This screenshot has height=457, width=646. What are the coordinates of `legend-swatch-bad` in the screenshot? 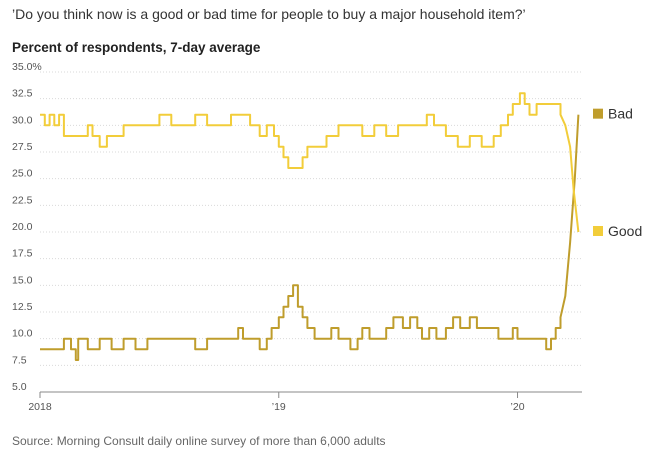 It's located at (598, 113).